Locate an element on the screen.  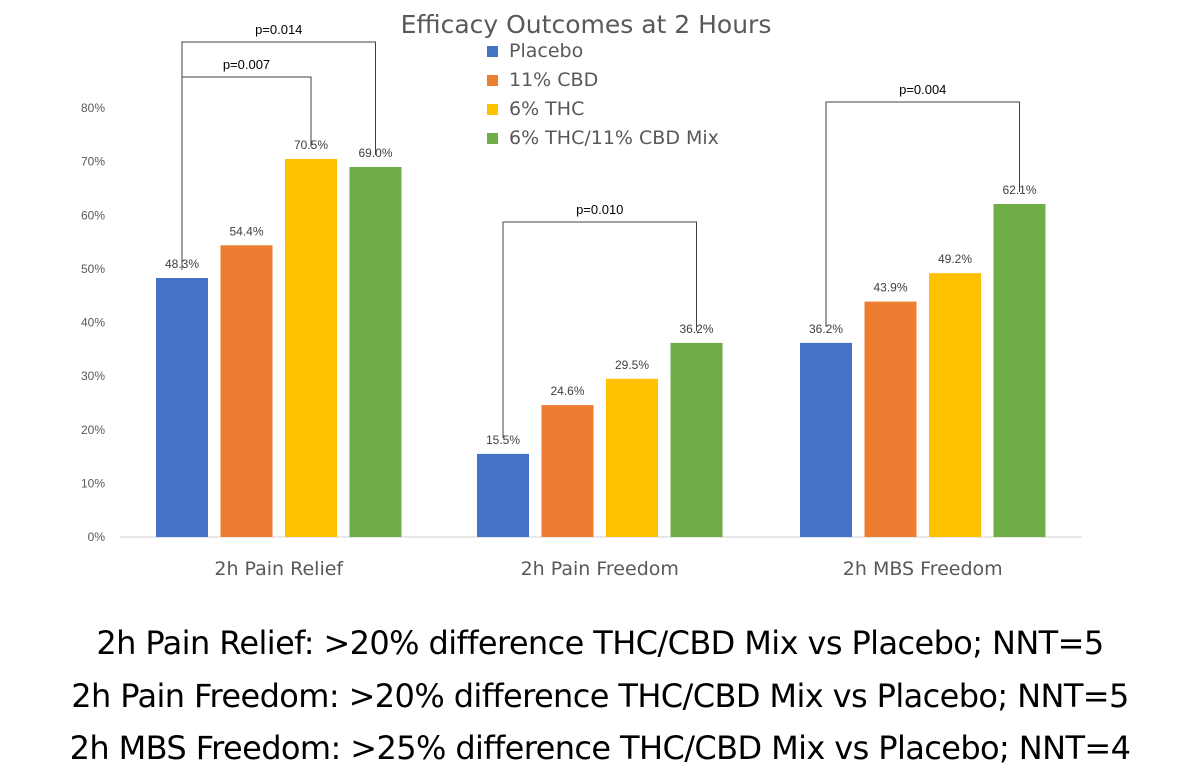
x-category-label: 2h MBS Freedom is located at coordinates (923, 569).